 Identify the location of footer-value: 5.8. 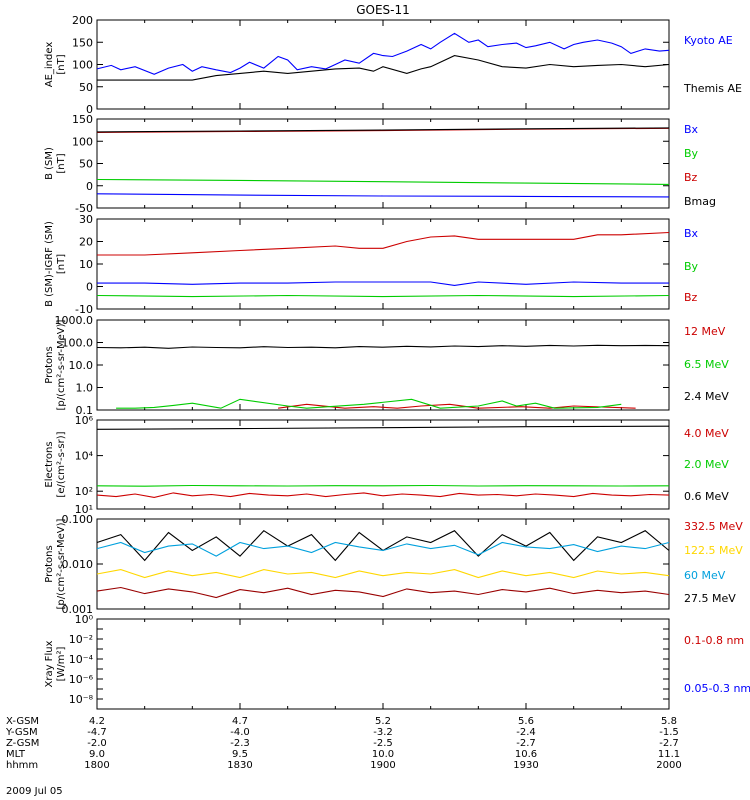
(669, 721).